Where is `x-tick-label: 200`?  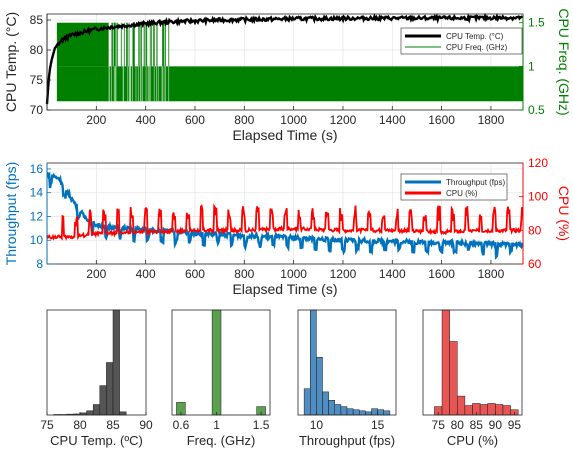 x-tick-label: 200 is located at coordinates (96, 274).